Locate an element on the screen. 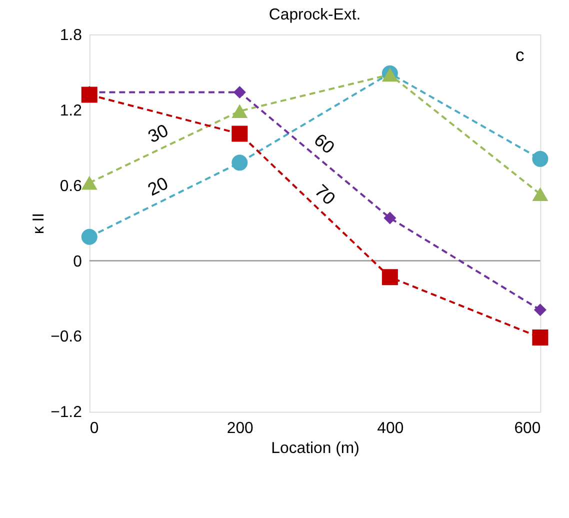 This screenshot has height=518, width=569. y-tick-label: 1.8 is located at coordinates (71, 35).